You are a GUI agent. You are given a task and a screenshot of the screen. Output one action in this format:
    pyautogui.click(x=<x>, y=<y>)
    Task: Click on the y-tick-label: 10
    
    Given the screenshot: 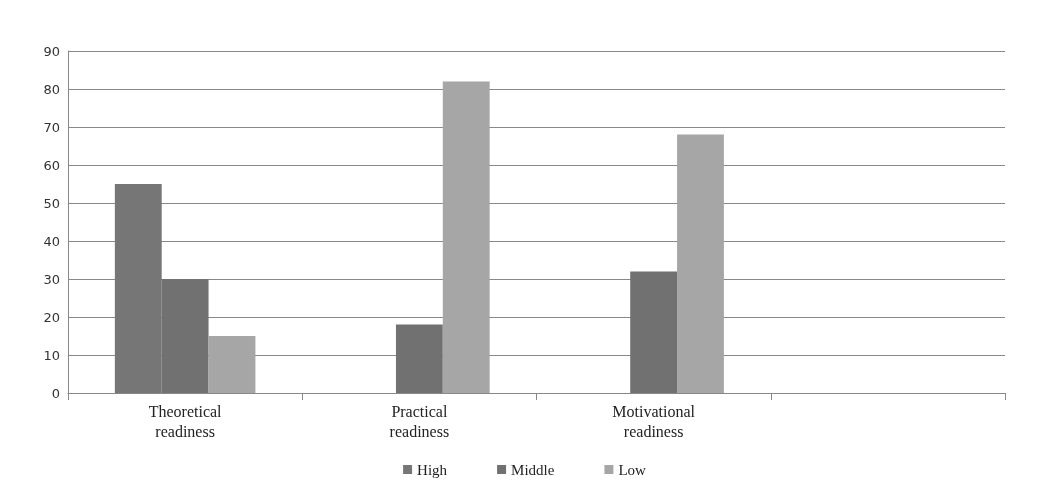 What is the action you would take?
    pyautogui.click(x=51, y=355)
    